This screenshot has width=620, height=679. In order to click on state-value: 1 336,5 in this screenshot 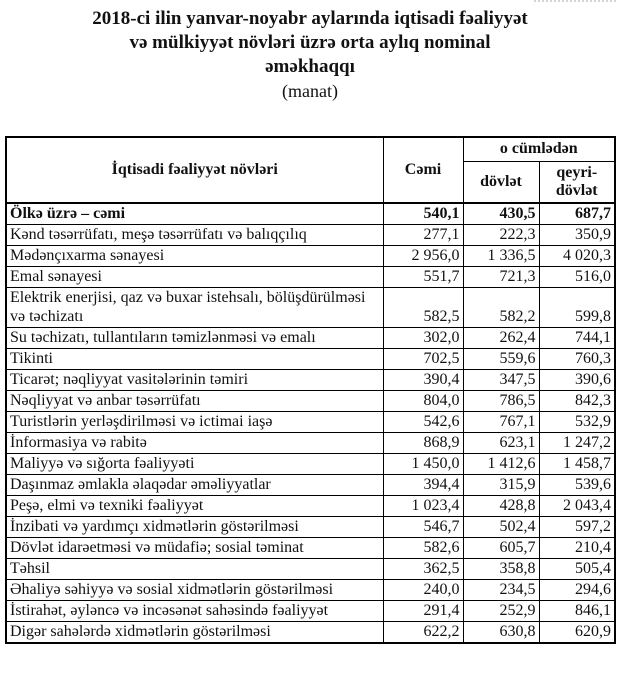, I will do `click(501, 255)`.